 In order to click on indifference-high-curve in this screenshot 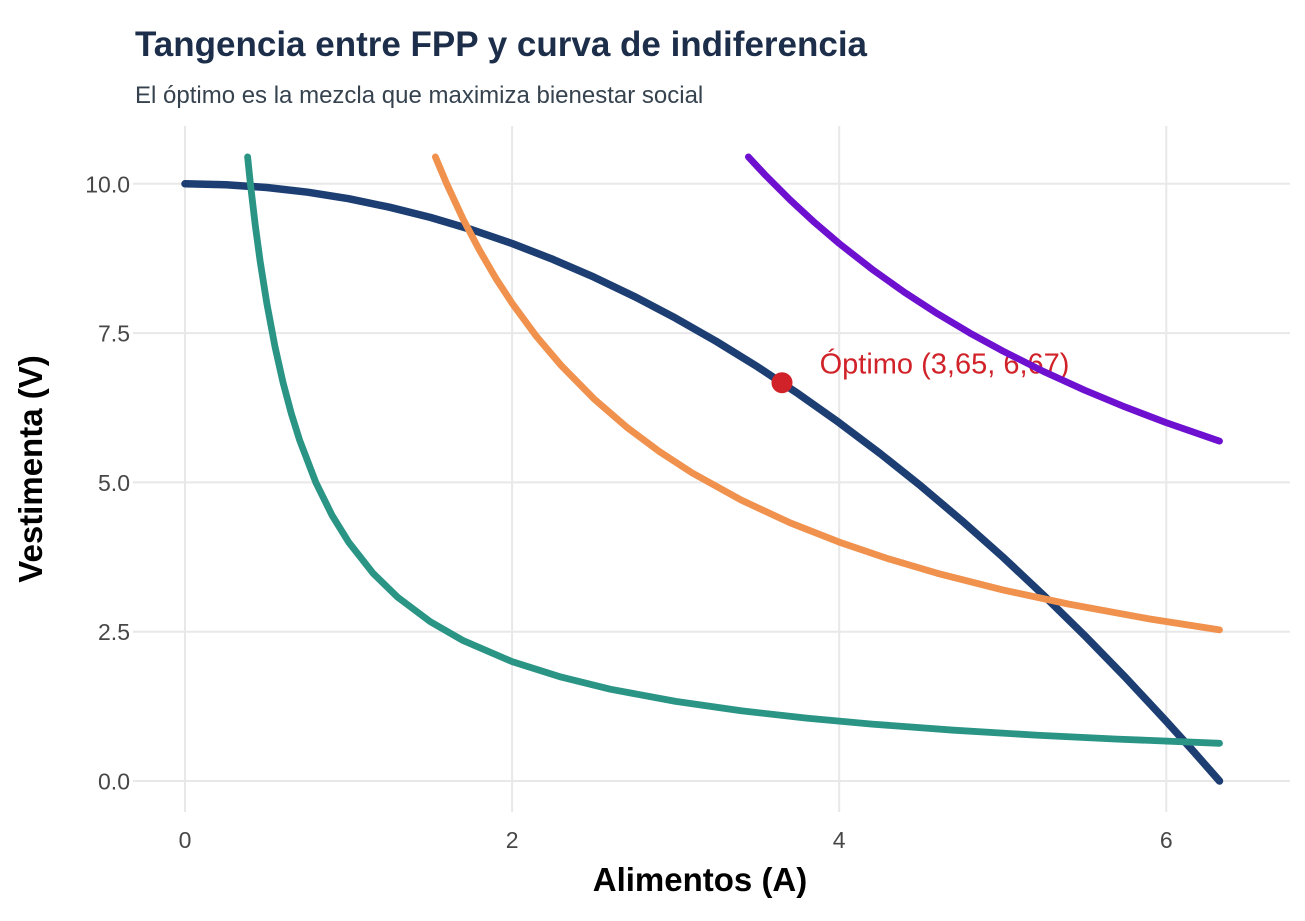, I will do `click(984, 299)`.